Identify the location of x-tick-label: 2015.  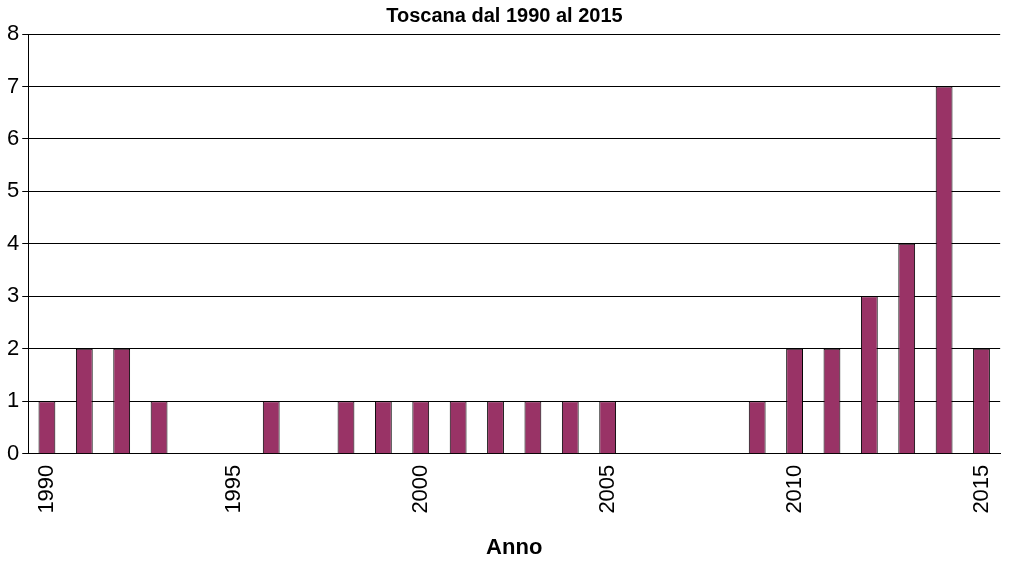
(980, 489).